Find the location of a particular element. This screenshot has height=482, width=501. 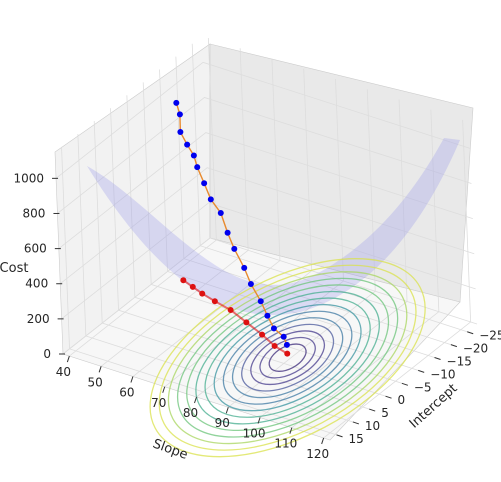

x-tick-label: 70 is located at coordinates (158, 403).